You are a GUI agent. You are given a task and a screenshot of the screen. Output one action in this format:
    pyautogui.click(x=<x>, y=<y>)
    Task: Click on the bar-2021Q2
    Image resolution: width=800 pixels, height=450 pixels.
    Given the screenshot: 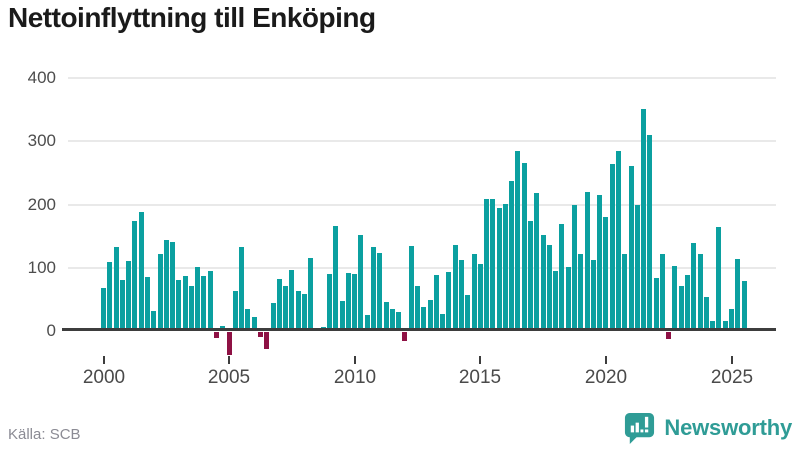 What is the action you would take?
    pyautogui.click(x=637, y=267)
    